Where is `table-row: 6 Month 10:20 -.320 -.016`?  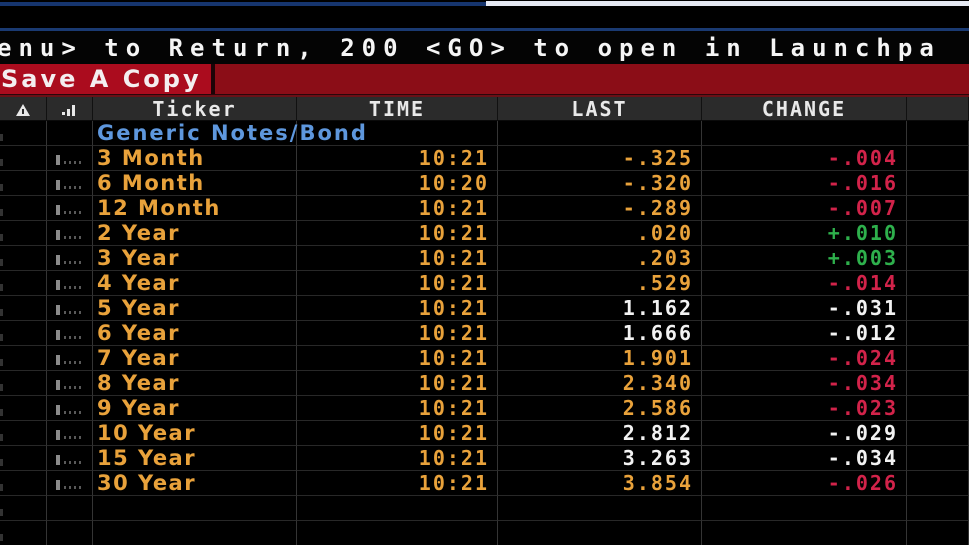
table-row: 6 Month 10:20 -.320 -.016 is located at coordinates (484, 183).